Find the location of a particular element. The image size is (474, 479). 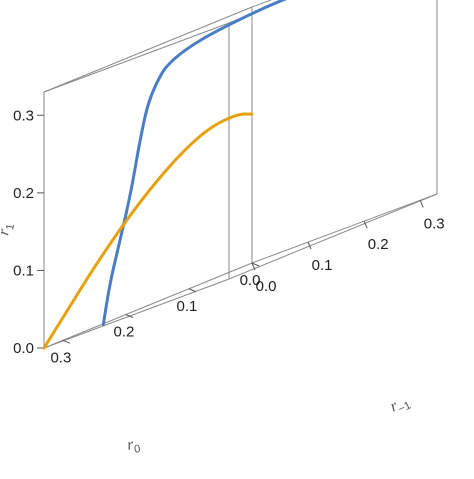

z-tick-label-0: 0.0 is located at coordinates (23, 348).